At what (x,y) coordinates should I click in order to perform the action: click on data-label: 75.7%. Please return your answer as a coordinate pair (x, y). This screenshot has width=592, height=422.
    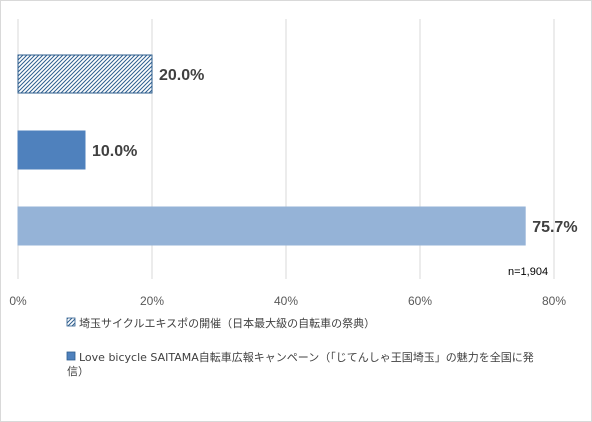
    Looking at the image, I should click on (554, 227).